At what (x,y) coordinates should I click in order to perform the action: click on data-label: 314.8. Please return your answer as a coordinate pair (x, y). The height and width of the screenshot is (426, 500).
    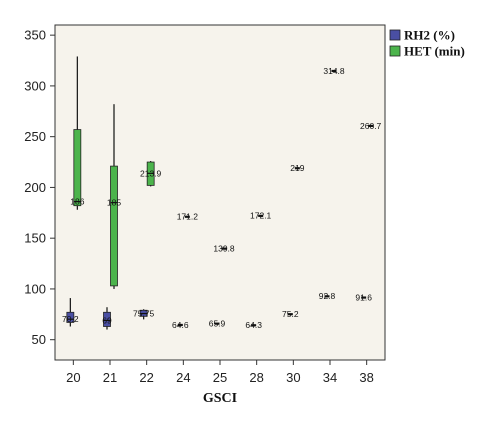
    Looking at the image, I should click on (334, 71).